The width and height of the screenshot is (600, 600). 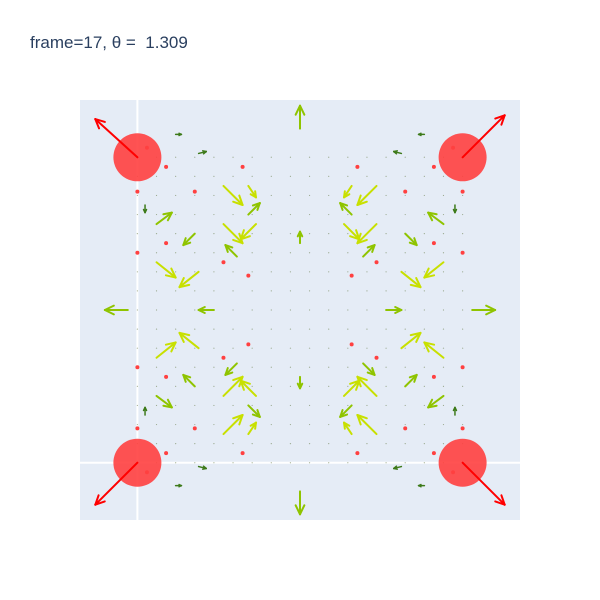 What do you see at coordinates (483, 483) in the screenshot?
I see `charge-arrow-shaft` at bounding box center [483, 483].